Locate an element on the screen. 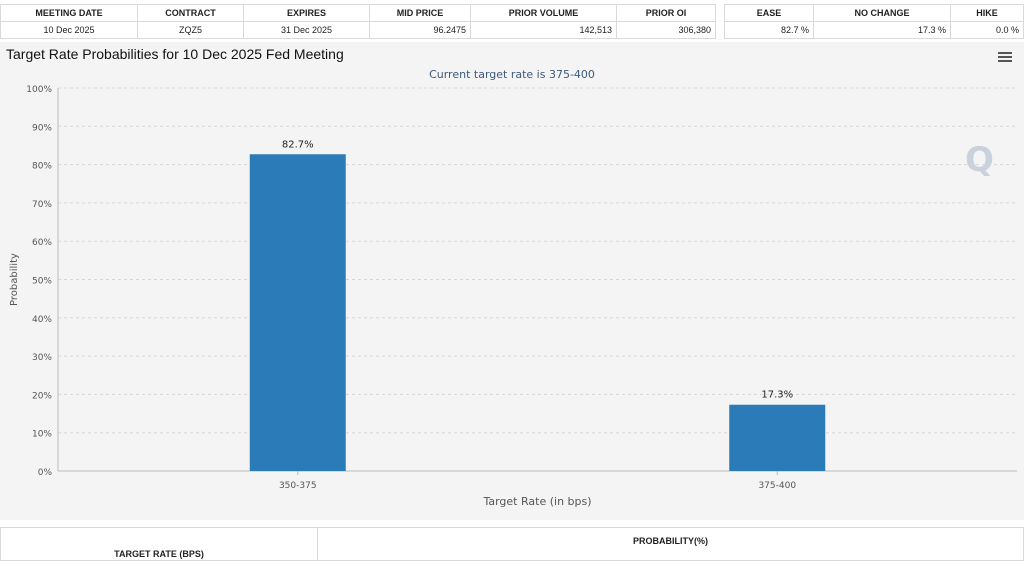 The height and width of the screenshot is (561, 1024). y-tick-label: 50% is located at coordinates (42, 282).